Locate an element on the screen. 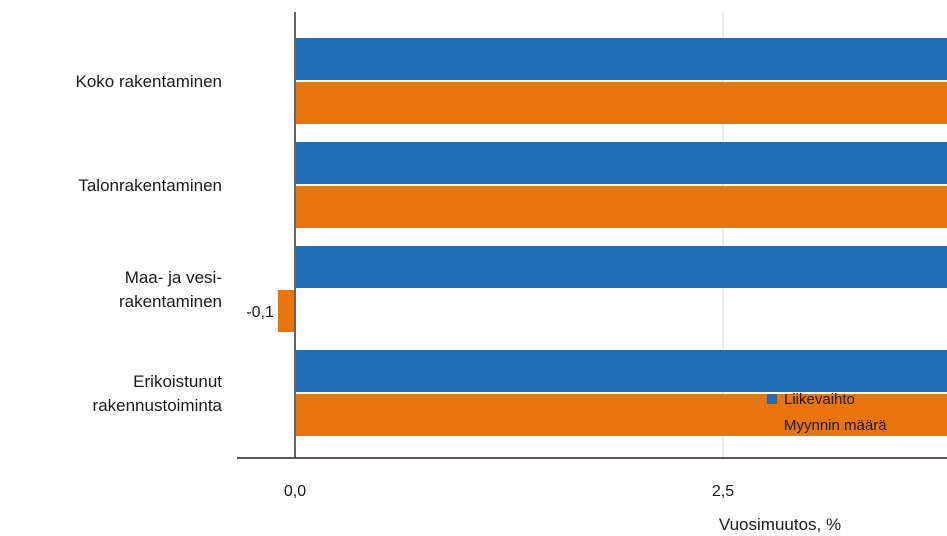  legend-label-1: Myynnin määrä is located at coordinates (835, 425).